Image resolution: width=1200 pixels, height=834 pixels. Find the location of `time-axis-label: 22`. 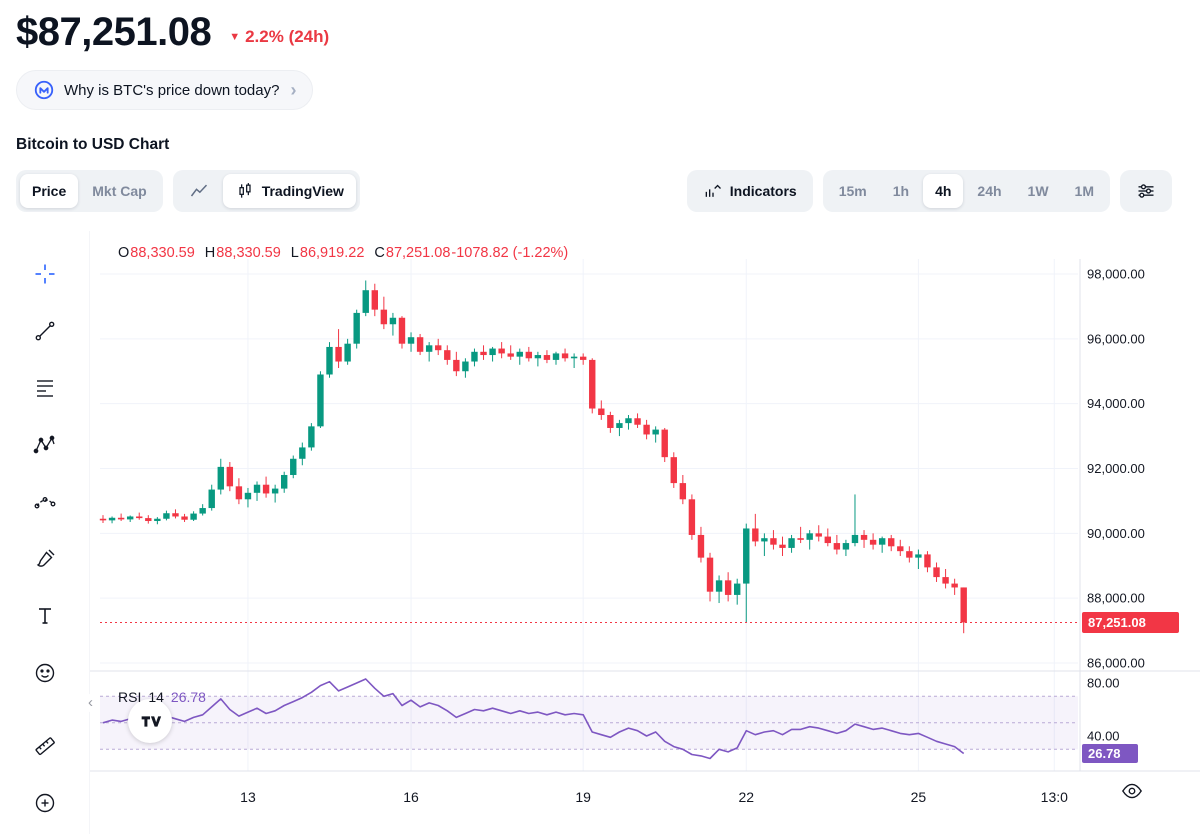

time-axis-label: 22 is located at coordinates (746, 797).